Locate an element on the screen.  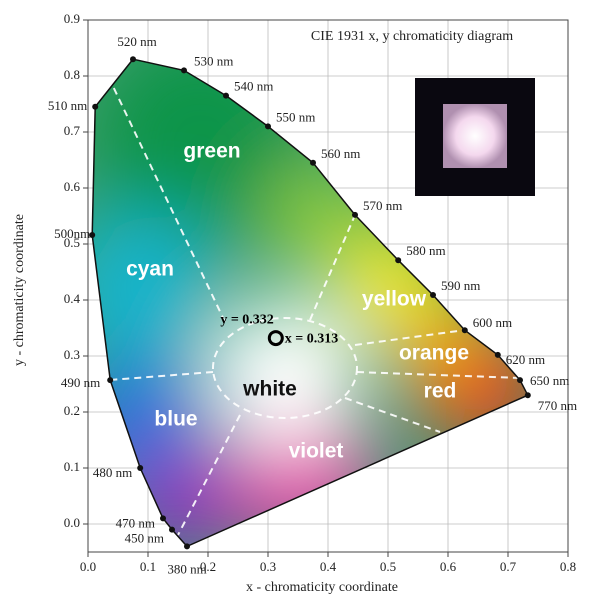
wavelength-label: 620 nm is located at coordinates (525, 359).